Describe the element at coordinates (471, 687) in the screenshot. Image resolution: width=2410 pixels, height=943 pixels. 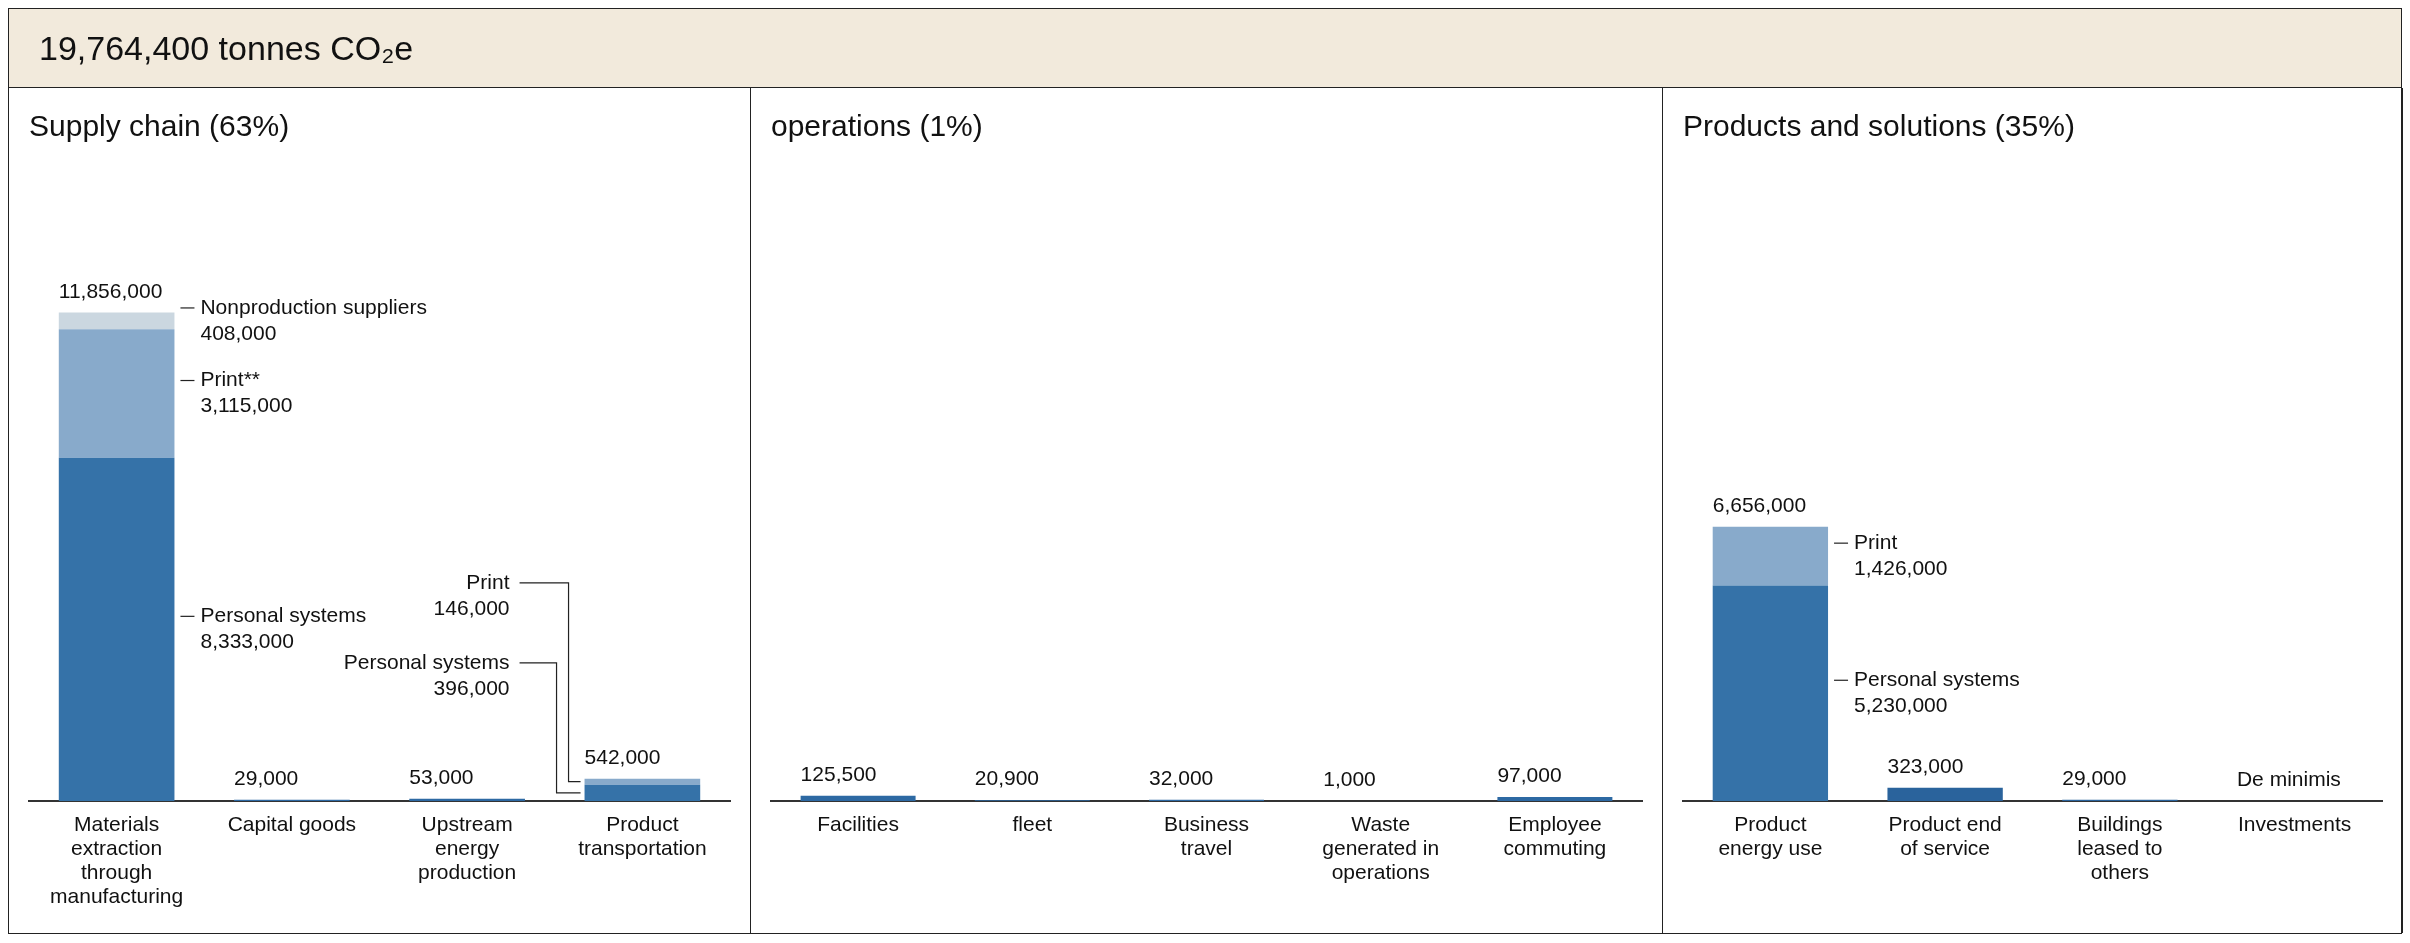
I see `data-label: 396,000` at that location.